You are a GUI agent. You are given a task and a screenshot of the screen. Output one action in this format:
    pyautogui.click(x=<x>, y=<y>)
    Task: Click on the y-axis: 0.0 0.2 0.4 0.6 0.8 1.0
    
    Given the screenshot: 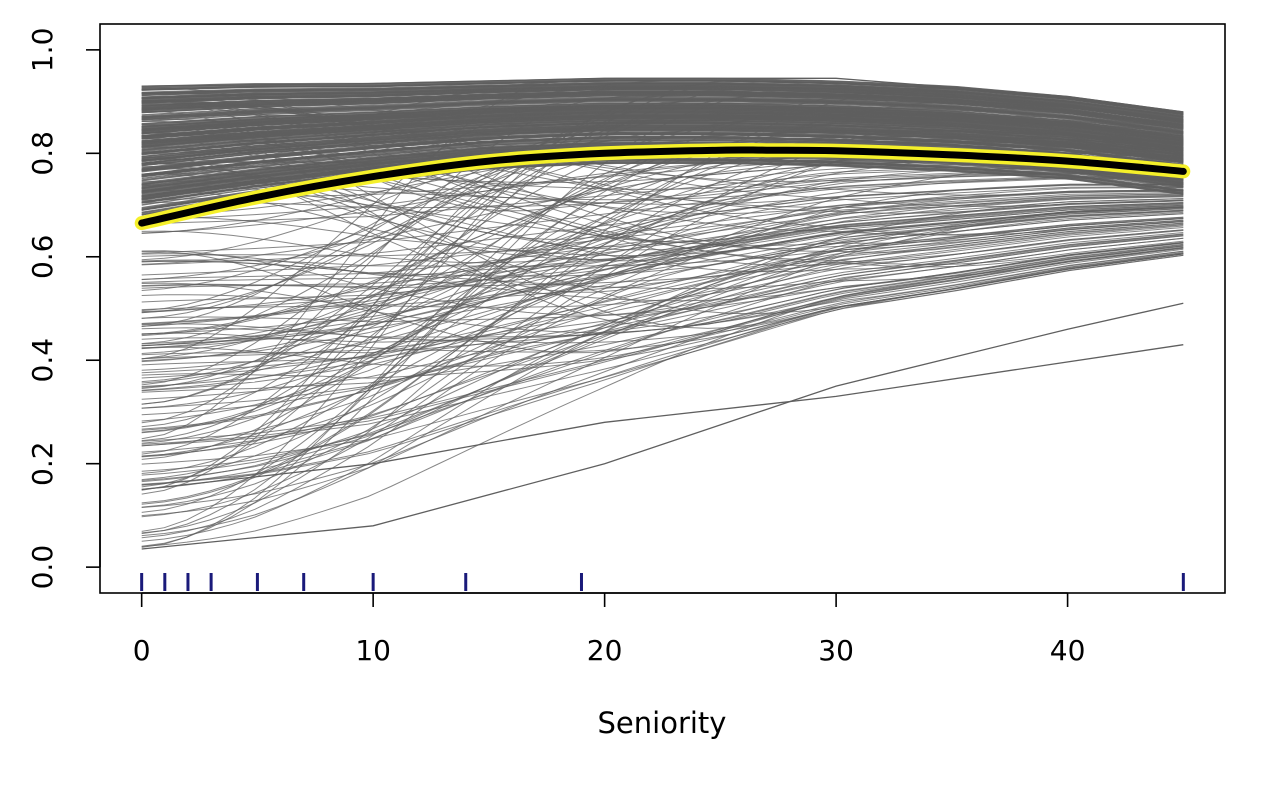 What is the action you would take?
    pyautogui.click(x=63, y=309)
    